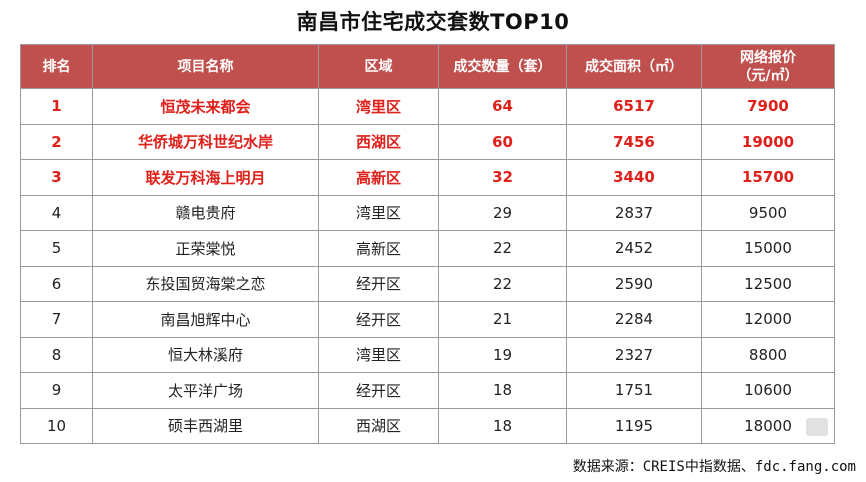 The width and height of the screenshot is (866, 482). What do you see at coordinates (205, 248) in the screenshot?
I see `cell-project-name: 正荣棠悦` at bounding box center [205, 248].